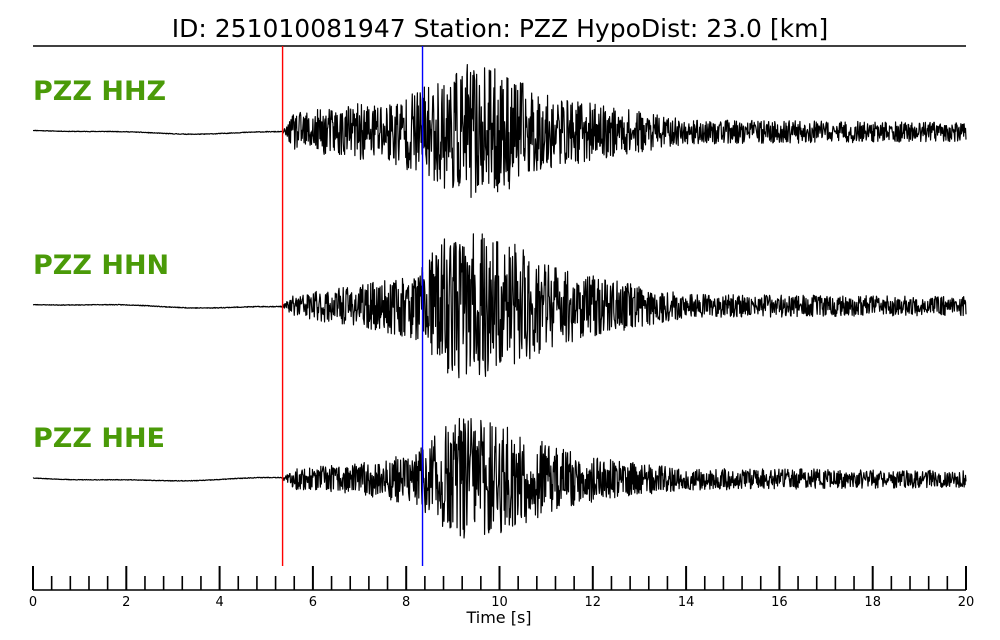 This screenshot has width=1000, height=640. Describe the element at coordinates (352, 306) in the screenshot. I see `phase-picks-layer` at that location.